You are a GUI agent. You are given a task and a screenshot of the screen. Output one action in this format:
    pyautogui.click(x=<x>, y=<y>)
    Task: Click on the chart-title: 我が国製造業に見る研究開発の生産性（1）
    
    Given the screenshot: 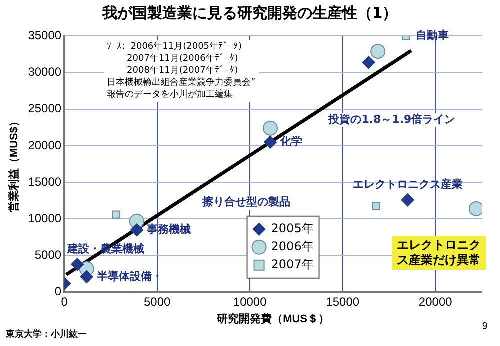 What is the action you would take?
    pyautogui.click(x=250, y=13)
    